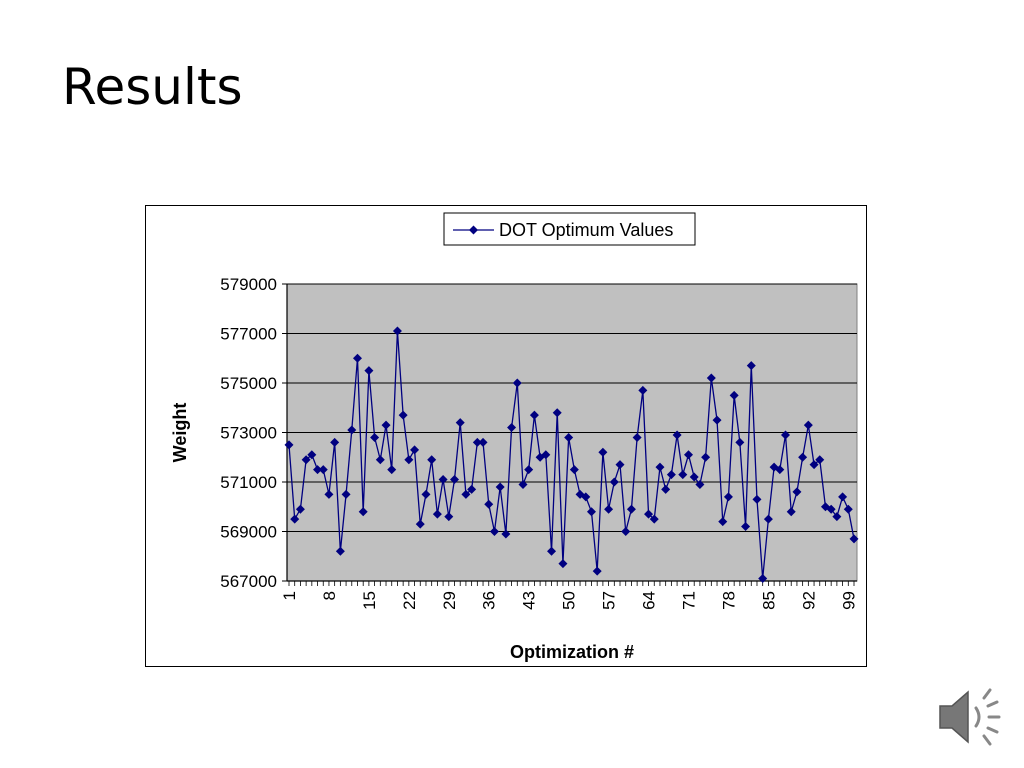 The width and height of the screenshot is (1024, 768). I want to click on speaker-glyph, so click(970, 717).